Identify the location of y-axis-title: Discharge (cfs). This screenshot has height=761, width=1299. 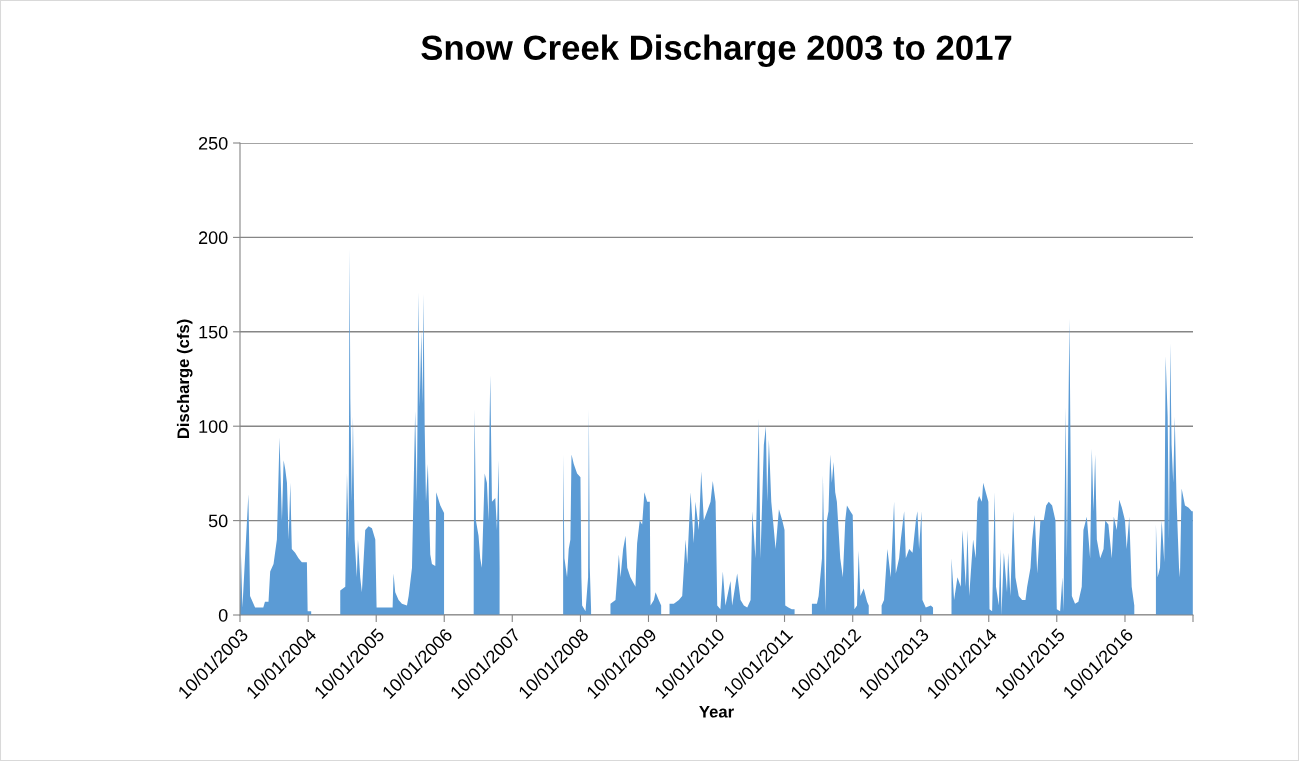
(184, 379).